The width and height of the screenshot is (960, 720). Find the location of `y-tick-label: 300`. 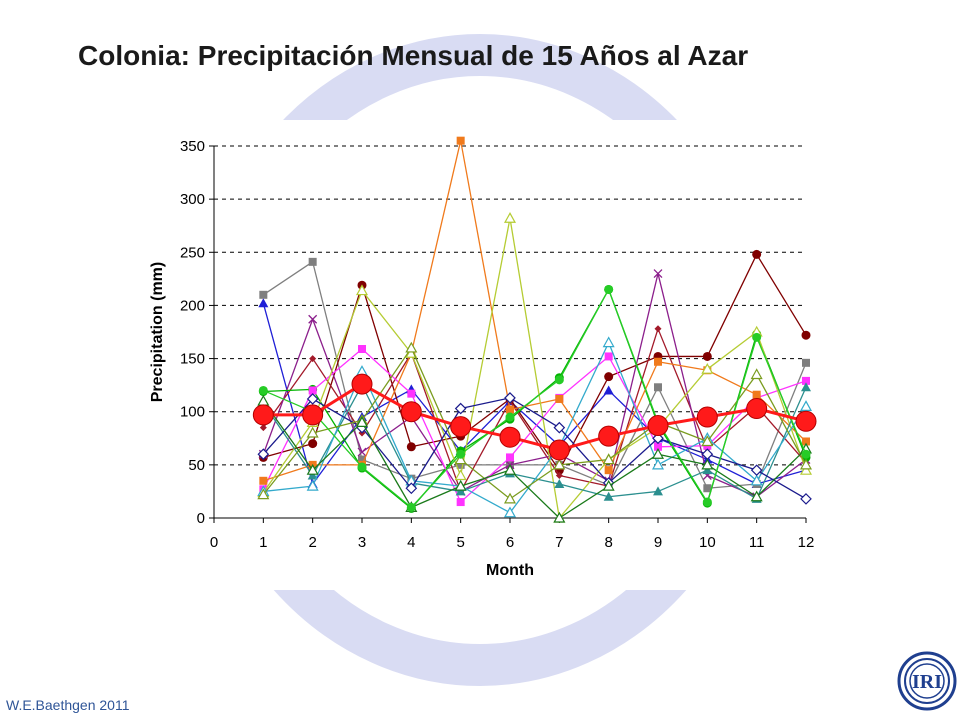

y-tick-label: 300 is located at coordinates (192, 199).